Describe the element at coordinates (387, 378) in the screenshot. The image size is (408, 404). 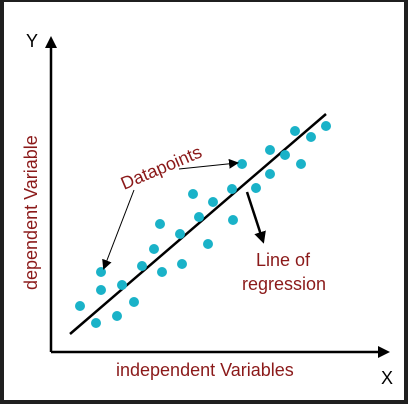
I see `x-axis-letter: X` at that location.